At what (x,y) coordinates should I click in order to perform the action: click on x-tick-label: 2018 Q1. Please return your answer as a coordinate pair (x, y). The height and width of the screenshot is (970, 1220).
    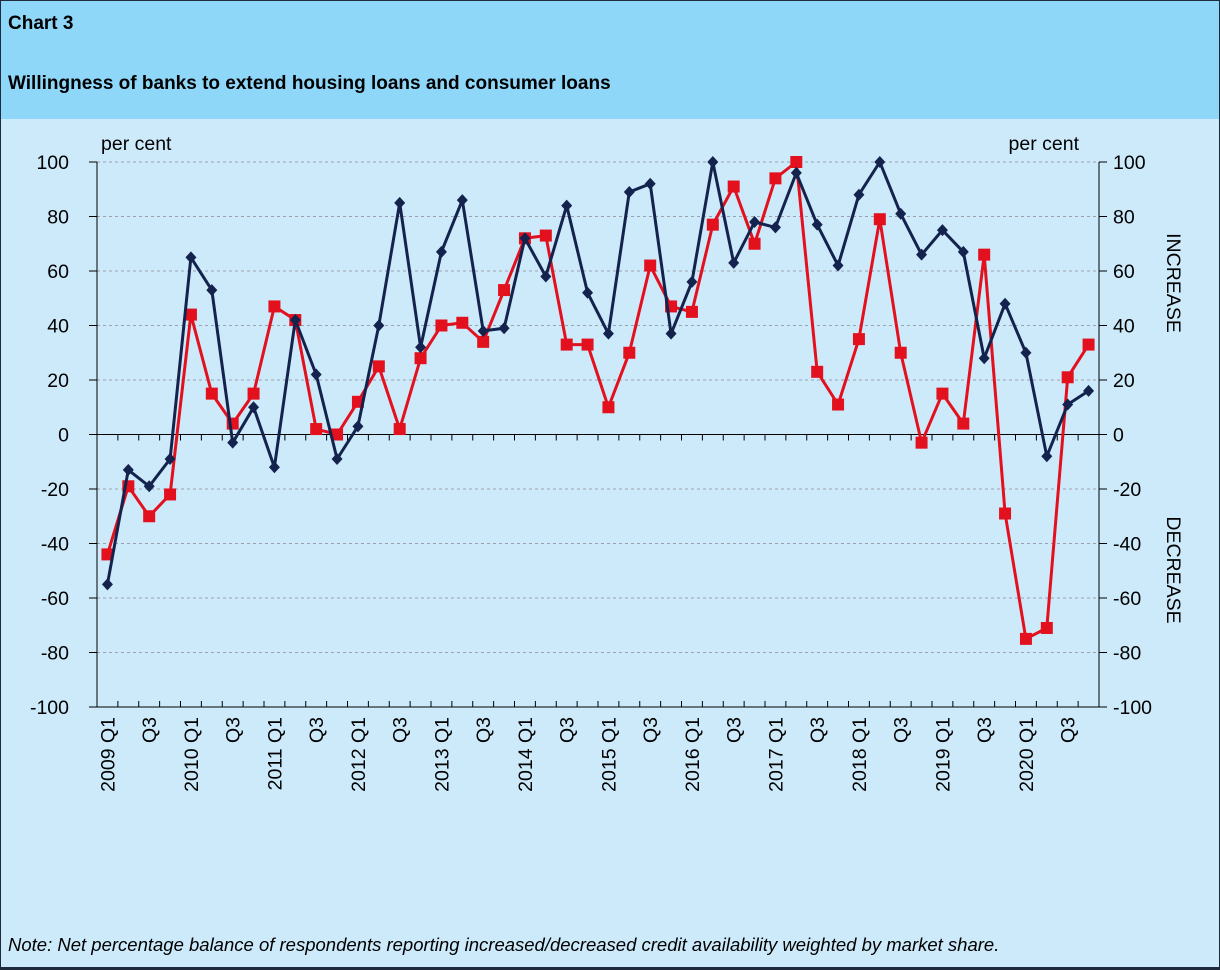
    Looking at the image, I should click on (860, 754).